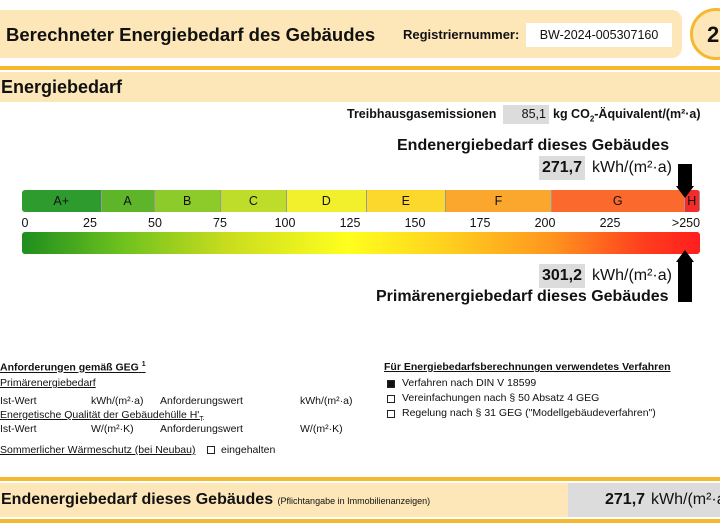  Describe the element at coordinates (632, 275) in the screenshot. I see `primaerenergie-unit: kWh/(m²·a)` at that location.